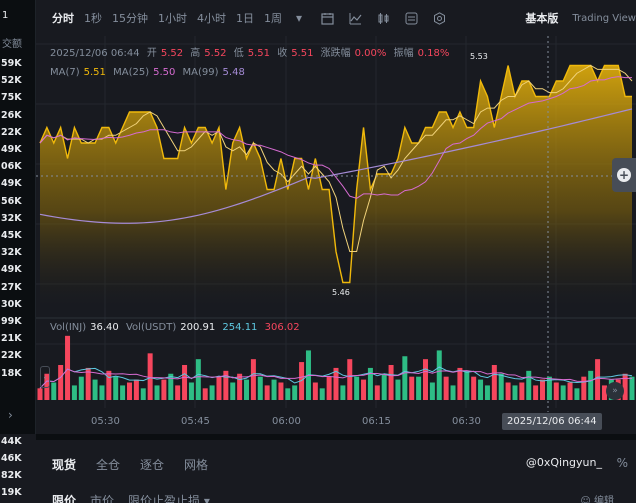 The height and width of the screenshot is (503, 636). Describe the element at coordinates (615, 391) in the screenshot. I see `scroll-to-latest-button: »` at that location.